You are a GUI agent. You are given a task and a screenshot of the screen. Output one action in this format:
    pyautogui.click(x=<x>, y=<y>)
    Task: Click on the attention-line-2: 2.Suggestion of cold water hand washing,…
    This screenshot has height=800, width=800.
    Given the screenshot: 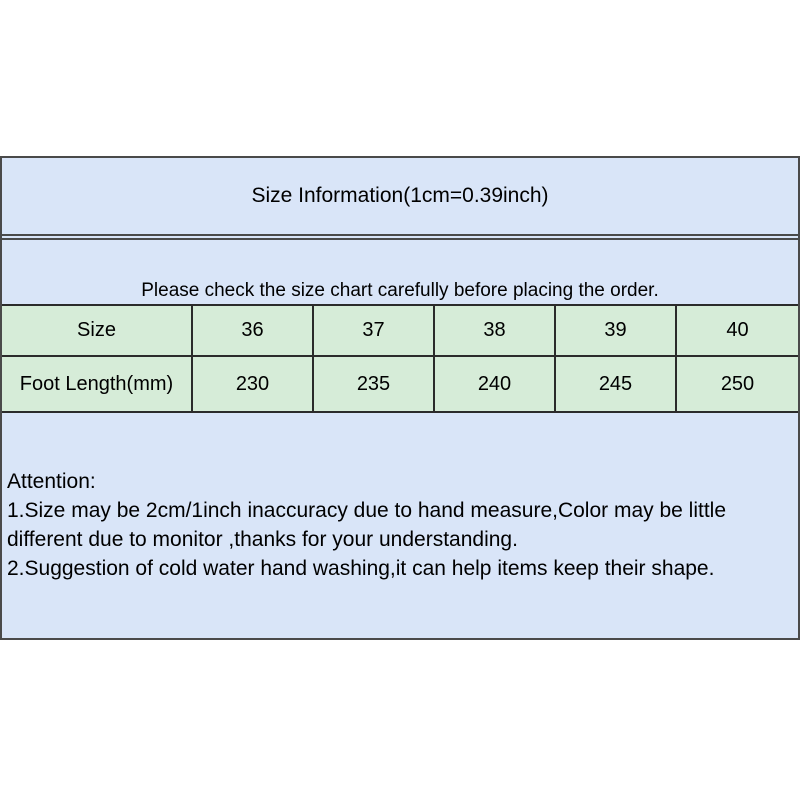 What is the action you would take?
    pyautogui.click(x=361, y=568)
    